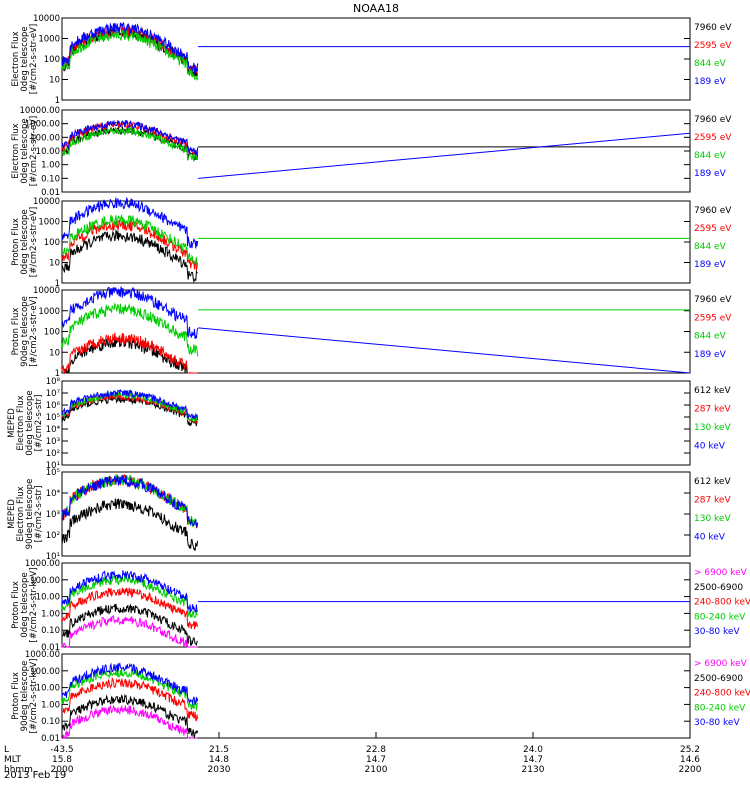 The width and height of the screenshot is (750, 800). What do you see at coordinates (53, 454) in the screenshot?
I see `y-tick-label: 10²` at bounding box center [53, 454].